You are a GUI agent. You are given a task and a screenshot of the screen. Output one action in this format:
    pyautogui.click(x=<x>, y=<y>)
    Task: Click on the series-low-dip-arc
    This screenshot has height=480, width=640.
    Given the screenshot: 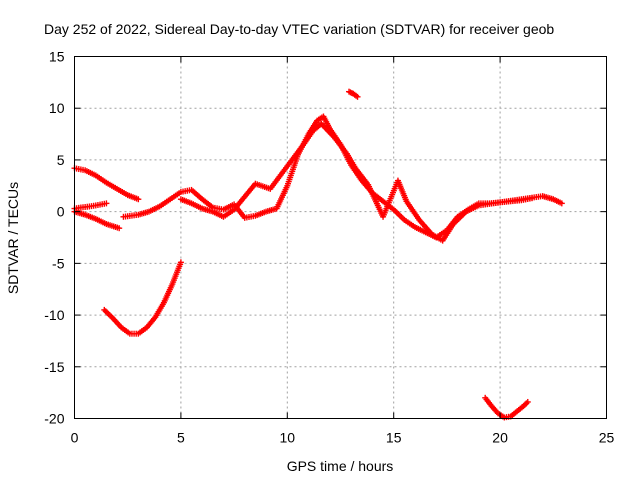 What is the action you would take?
    pyautogui.click(x=142, y=298)
    